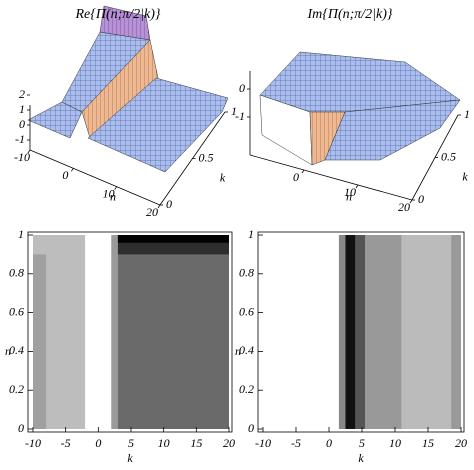 The image size is (474, 470). I want to click on title: Re{Π(n;π/2|k)}, so click(117, 14).